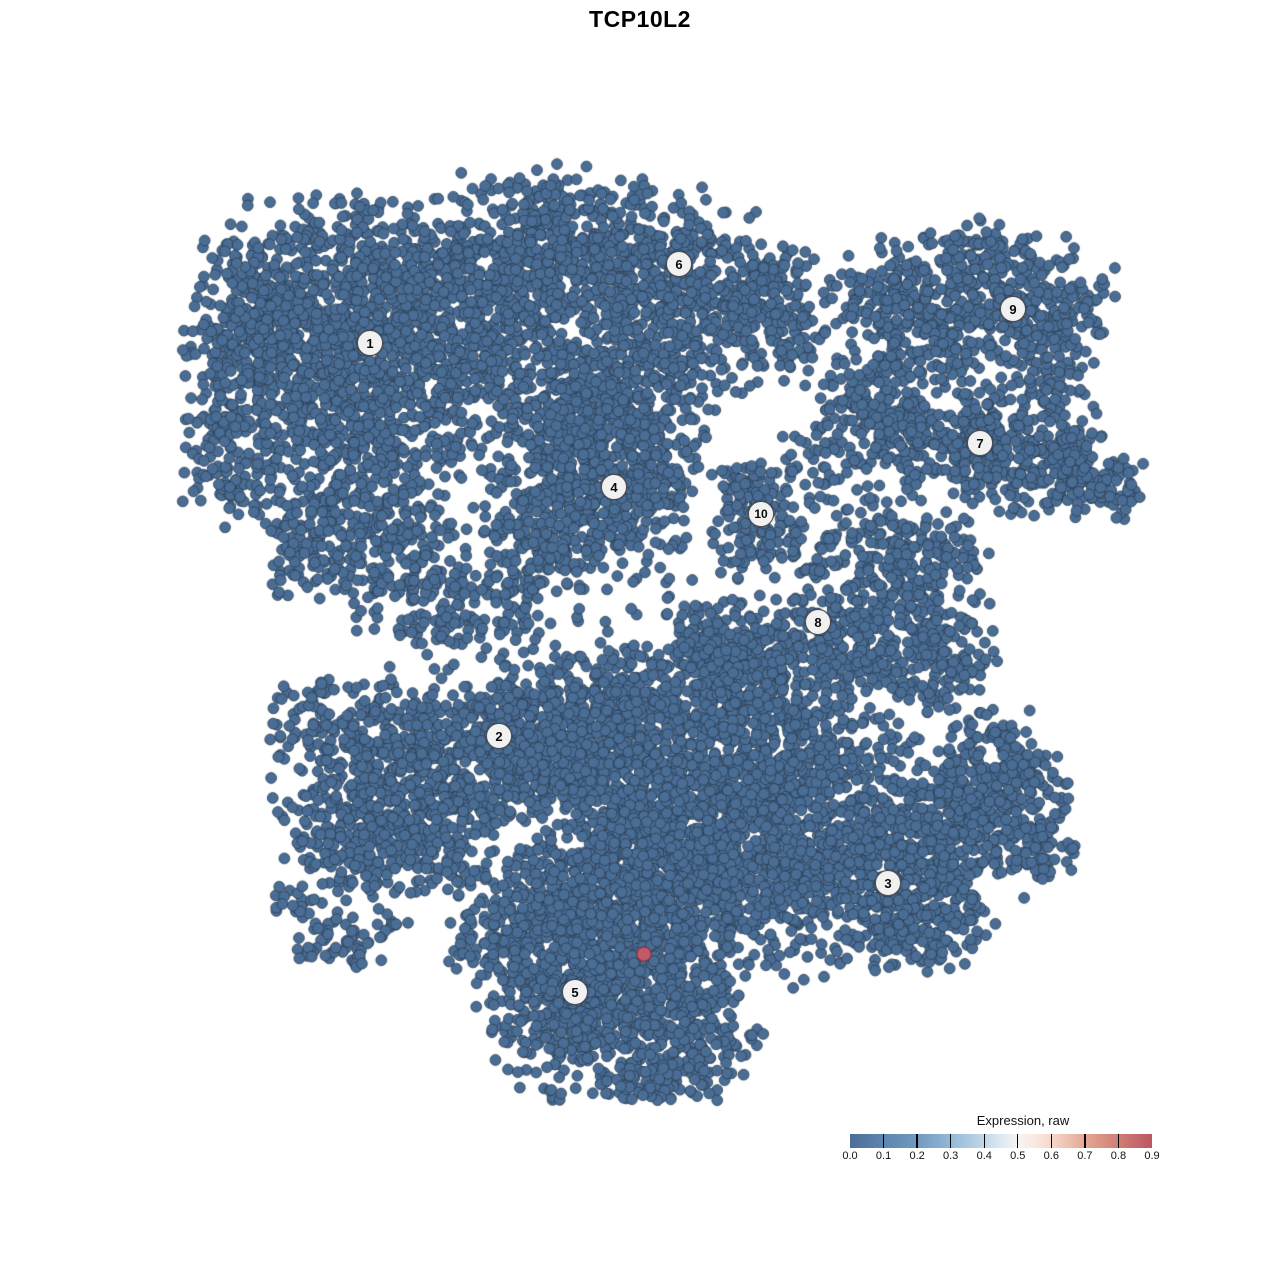  Describe the element at coordinates (499, 736) in the screenshot. I see `cluster-label-2: 2` at that location.